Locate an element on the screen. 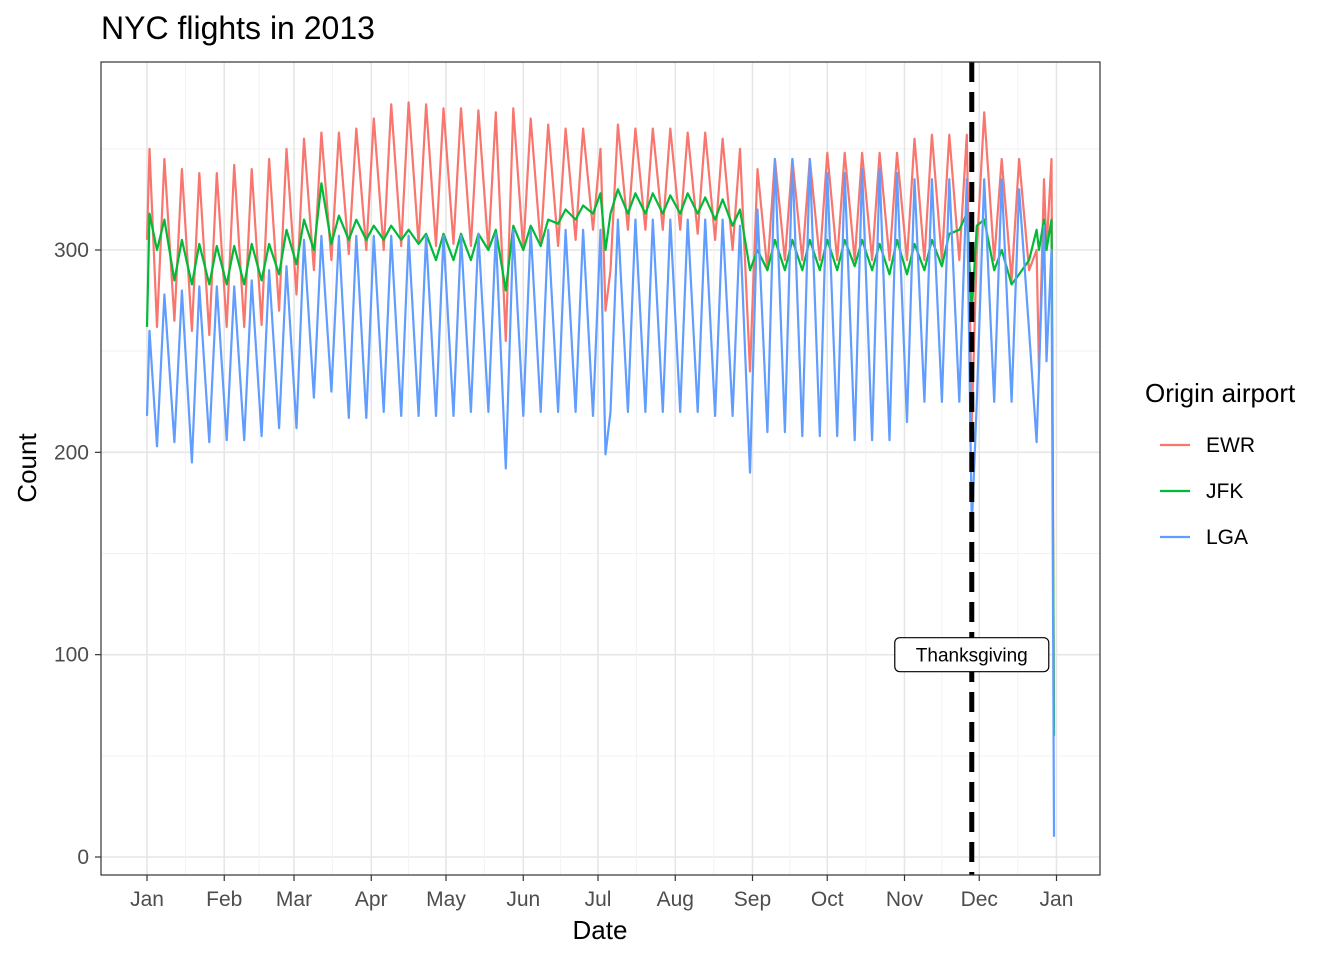 The height and width of the screenshot is (960, 1344). legend-label-ewr: EWR is located at coordinates (1230, 445).